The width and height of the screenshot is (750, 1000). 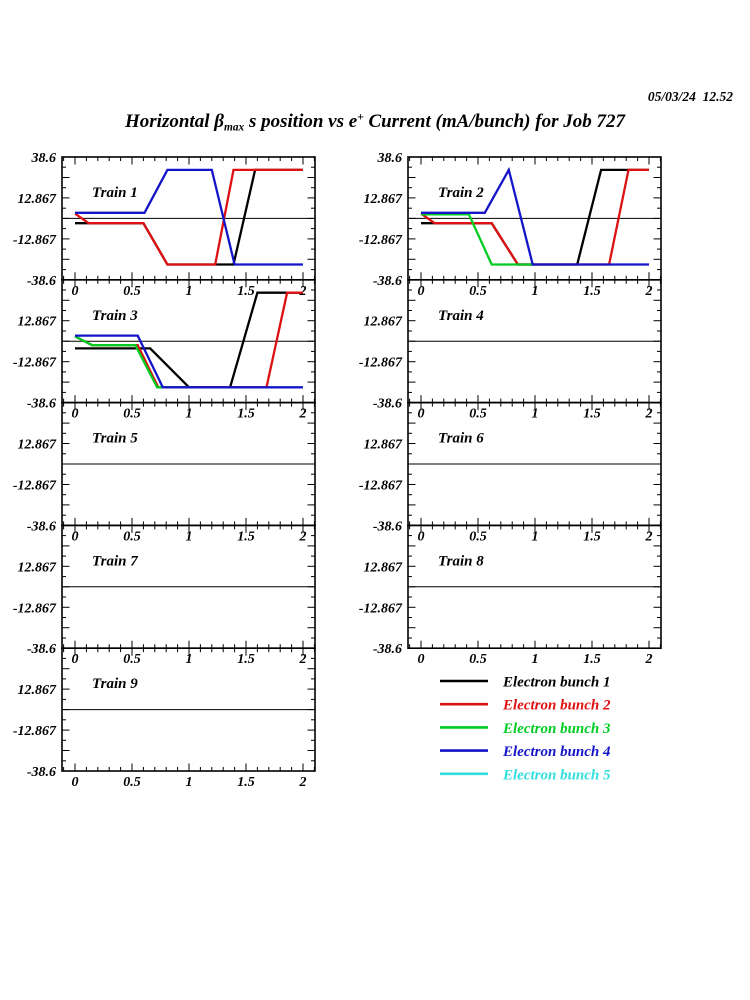 What do you see at coordinates (461, 439) in the screenshot?
I see `train-label: Train 6` at bounding box center [461, 439].